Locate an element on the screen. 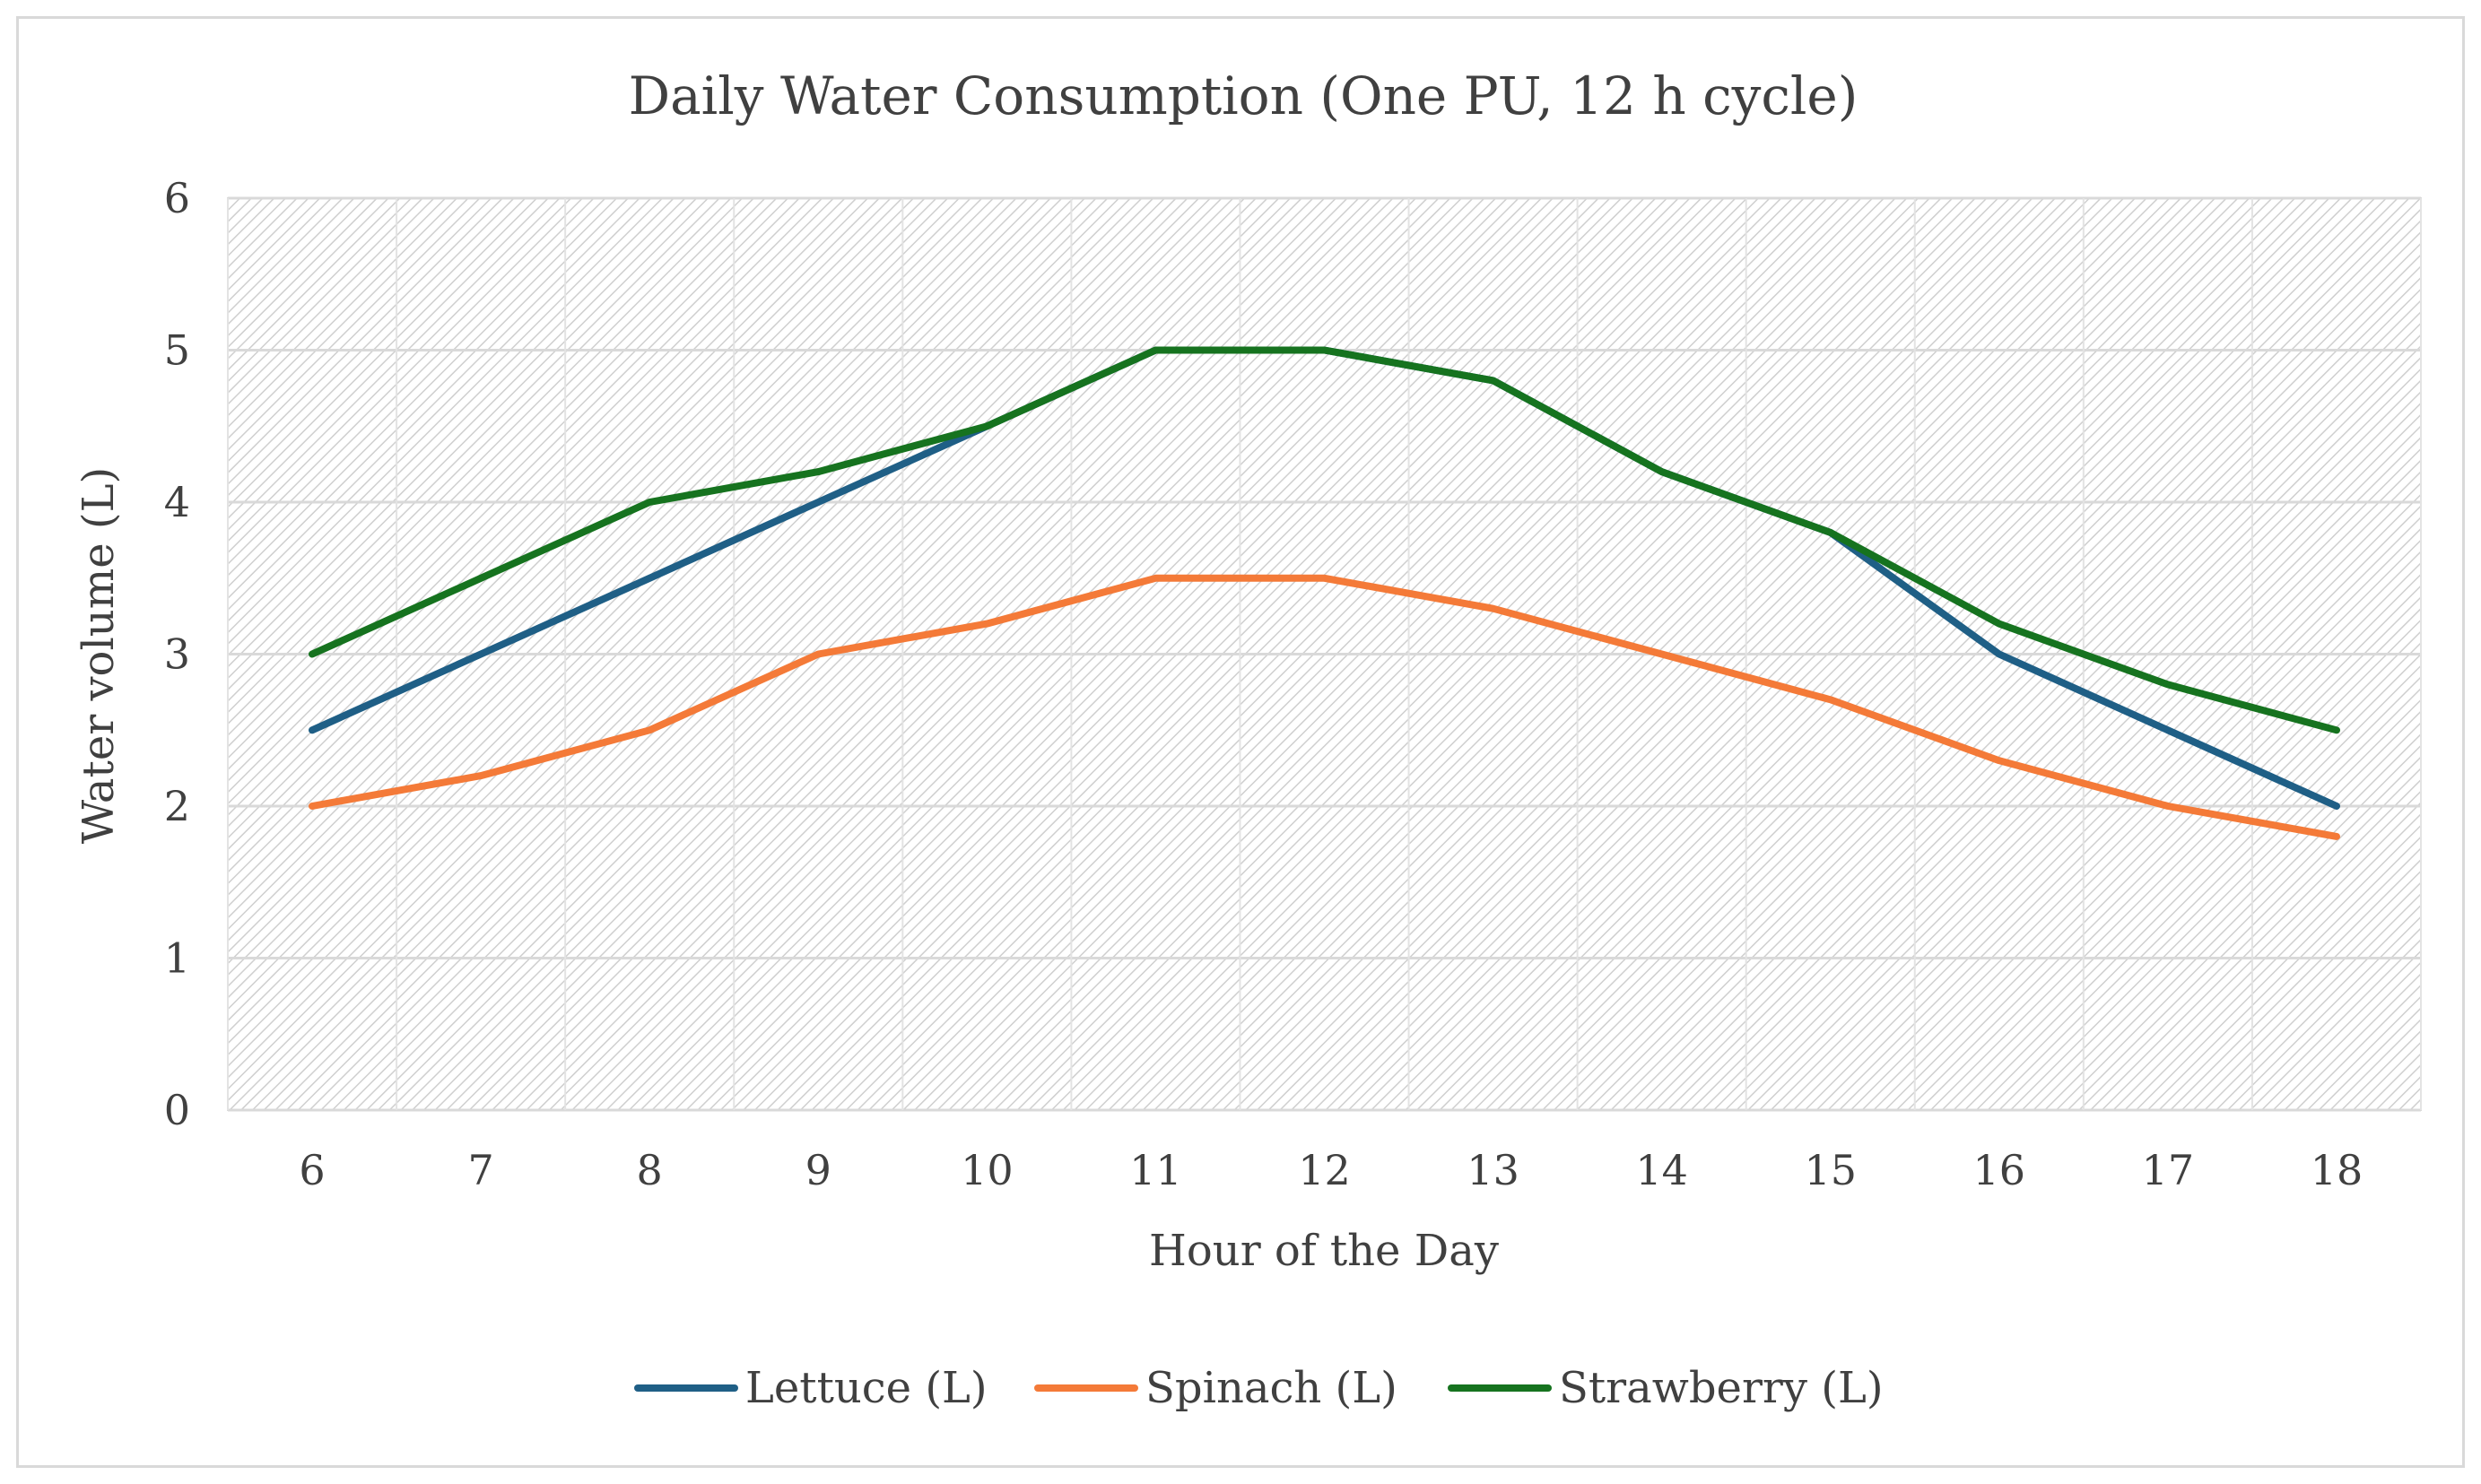 The width and height of the screenshot is (2481, 1484). x-tick-label: 10 is located at coordinates (988, 1170).